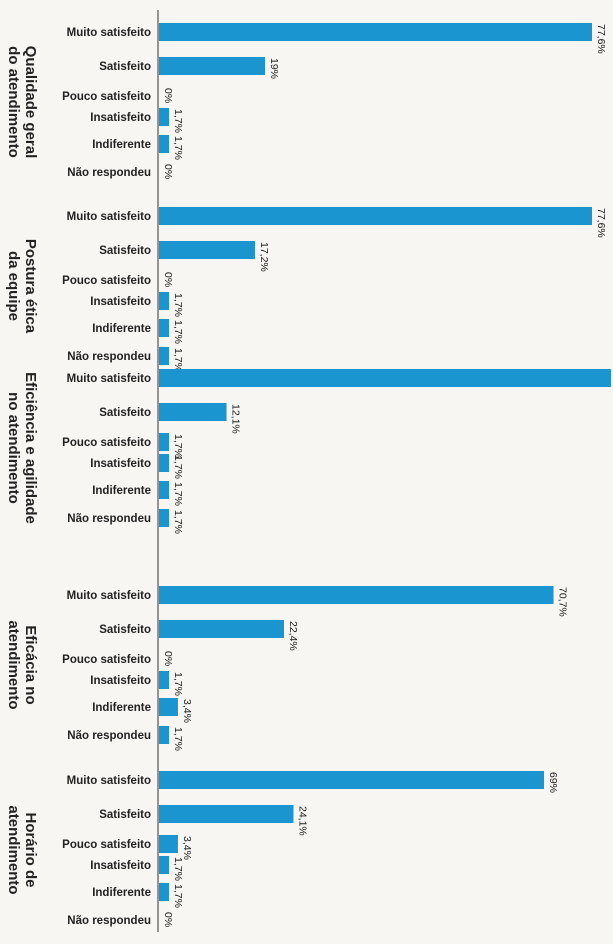 The image size is (613, 944). I want to click on value-label: 19%, so click(274, 68).